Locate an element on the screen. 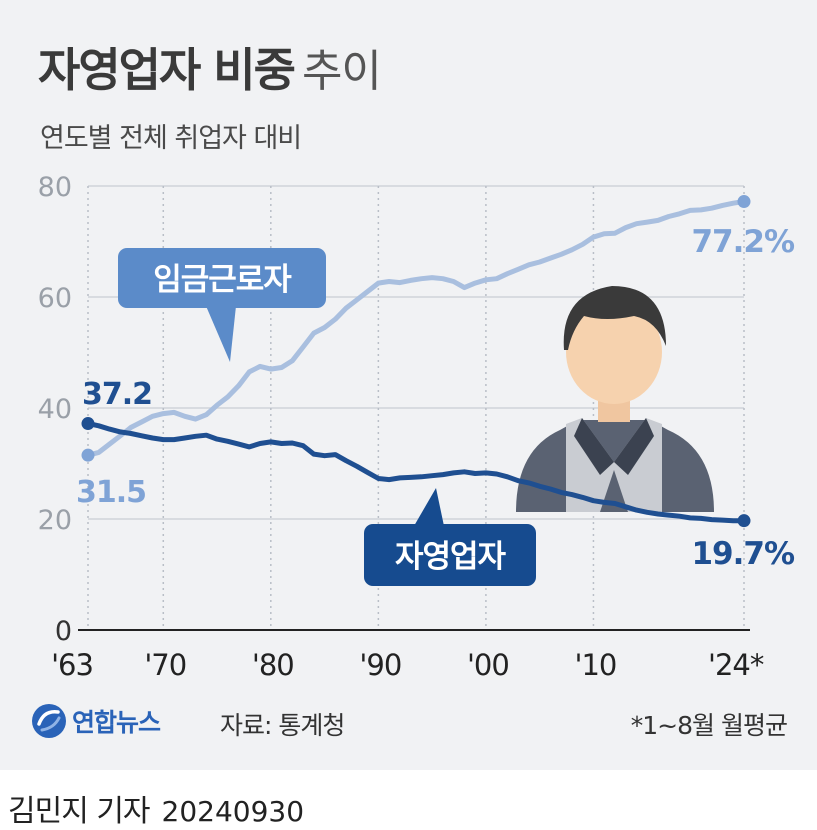 The width and height of the screenshot is (817, 830). brand-name: 연합뉴스 is located at coordinates (116, 722).